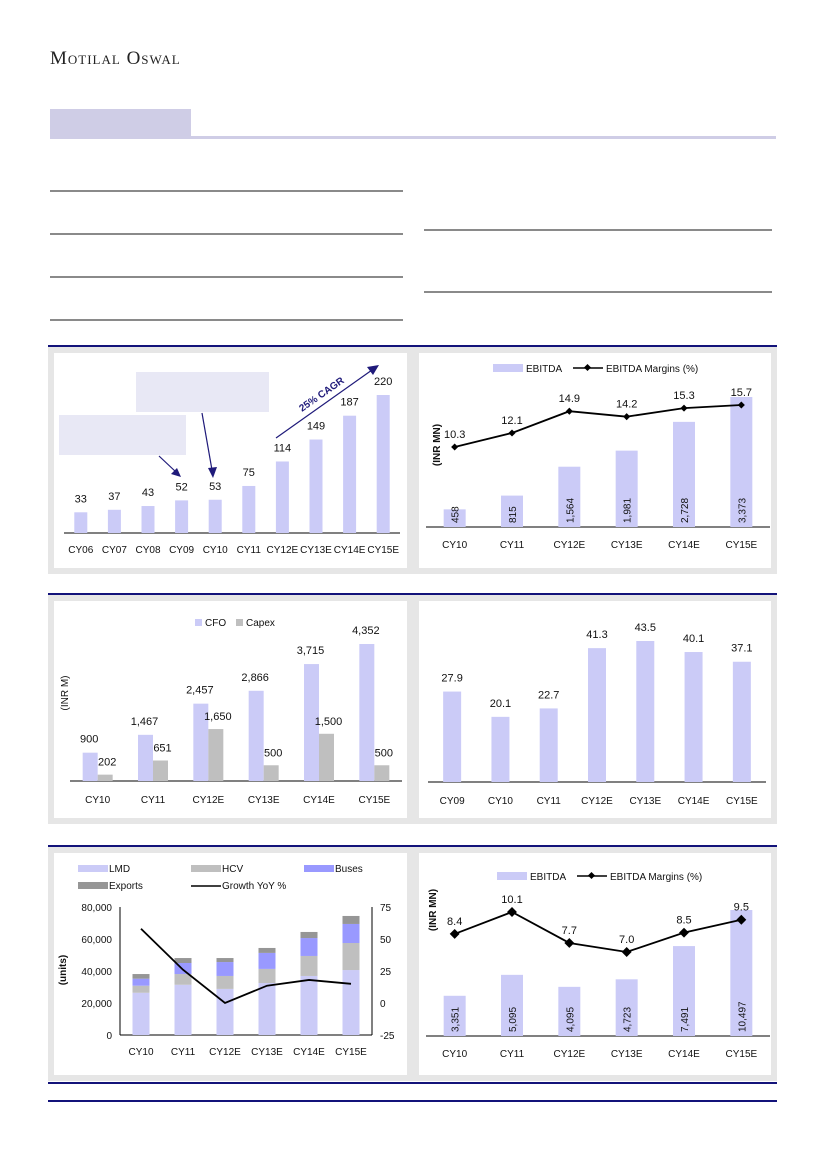 The image size is (826, 1169). Describe the element at coordinates (215, 487) in the screenshot. I see `data-label: 53` at that location.